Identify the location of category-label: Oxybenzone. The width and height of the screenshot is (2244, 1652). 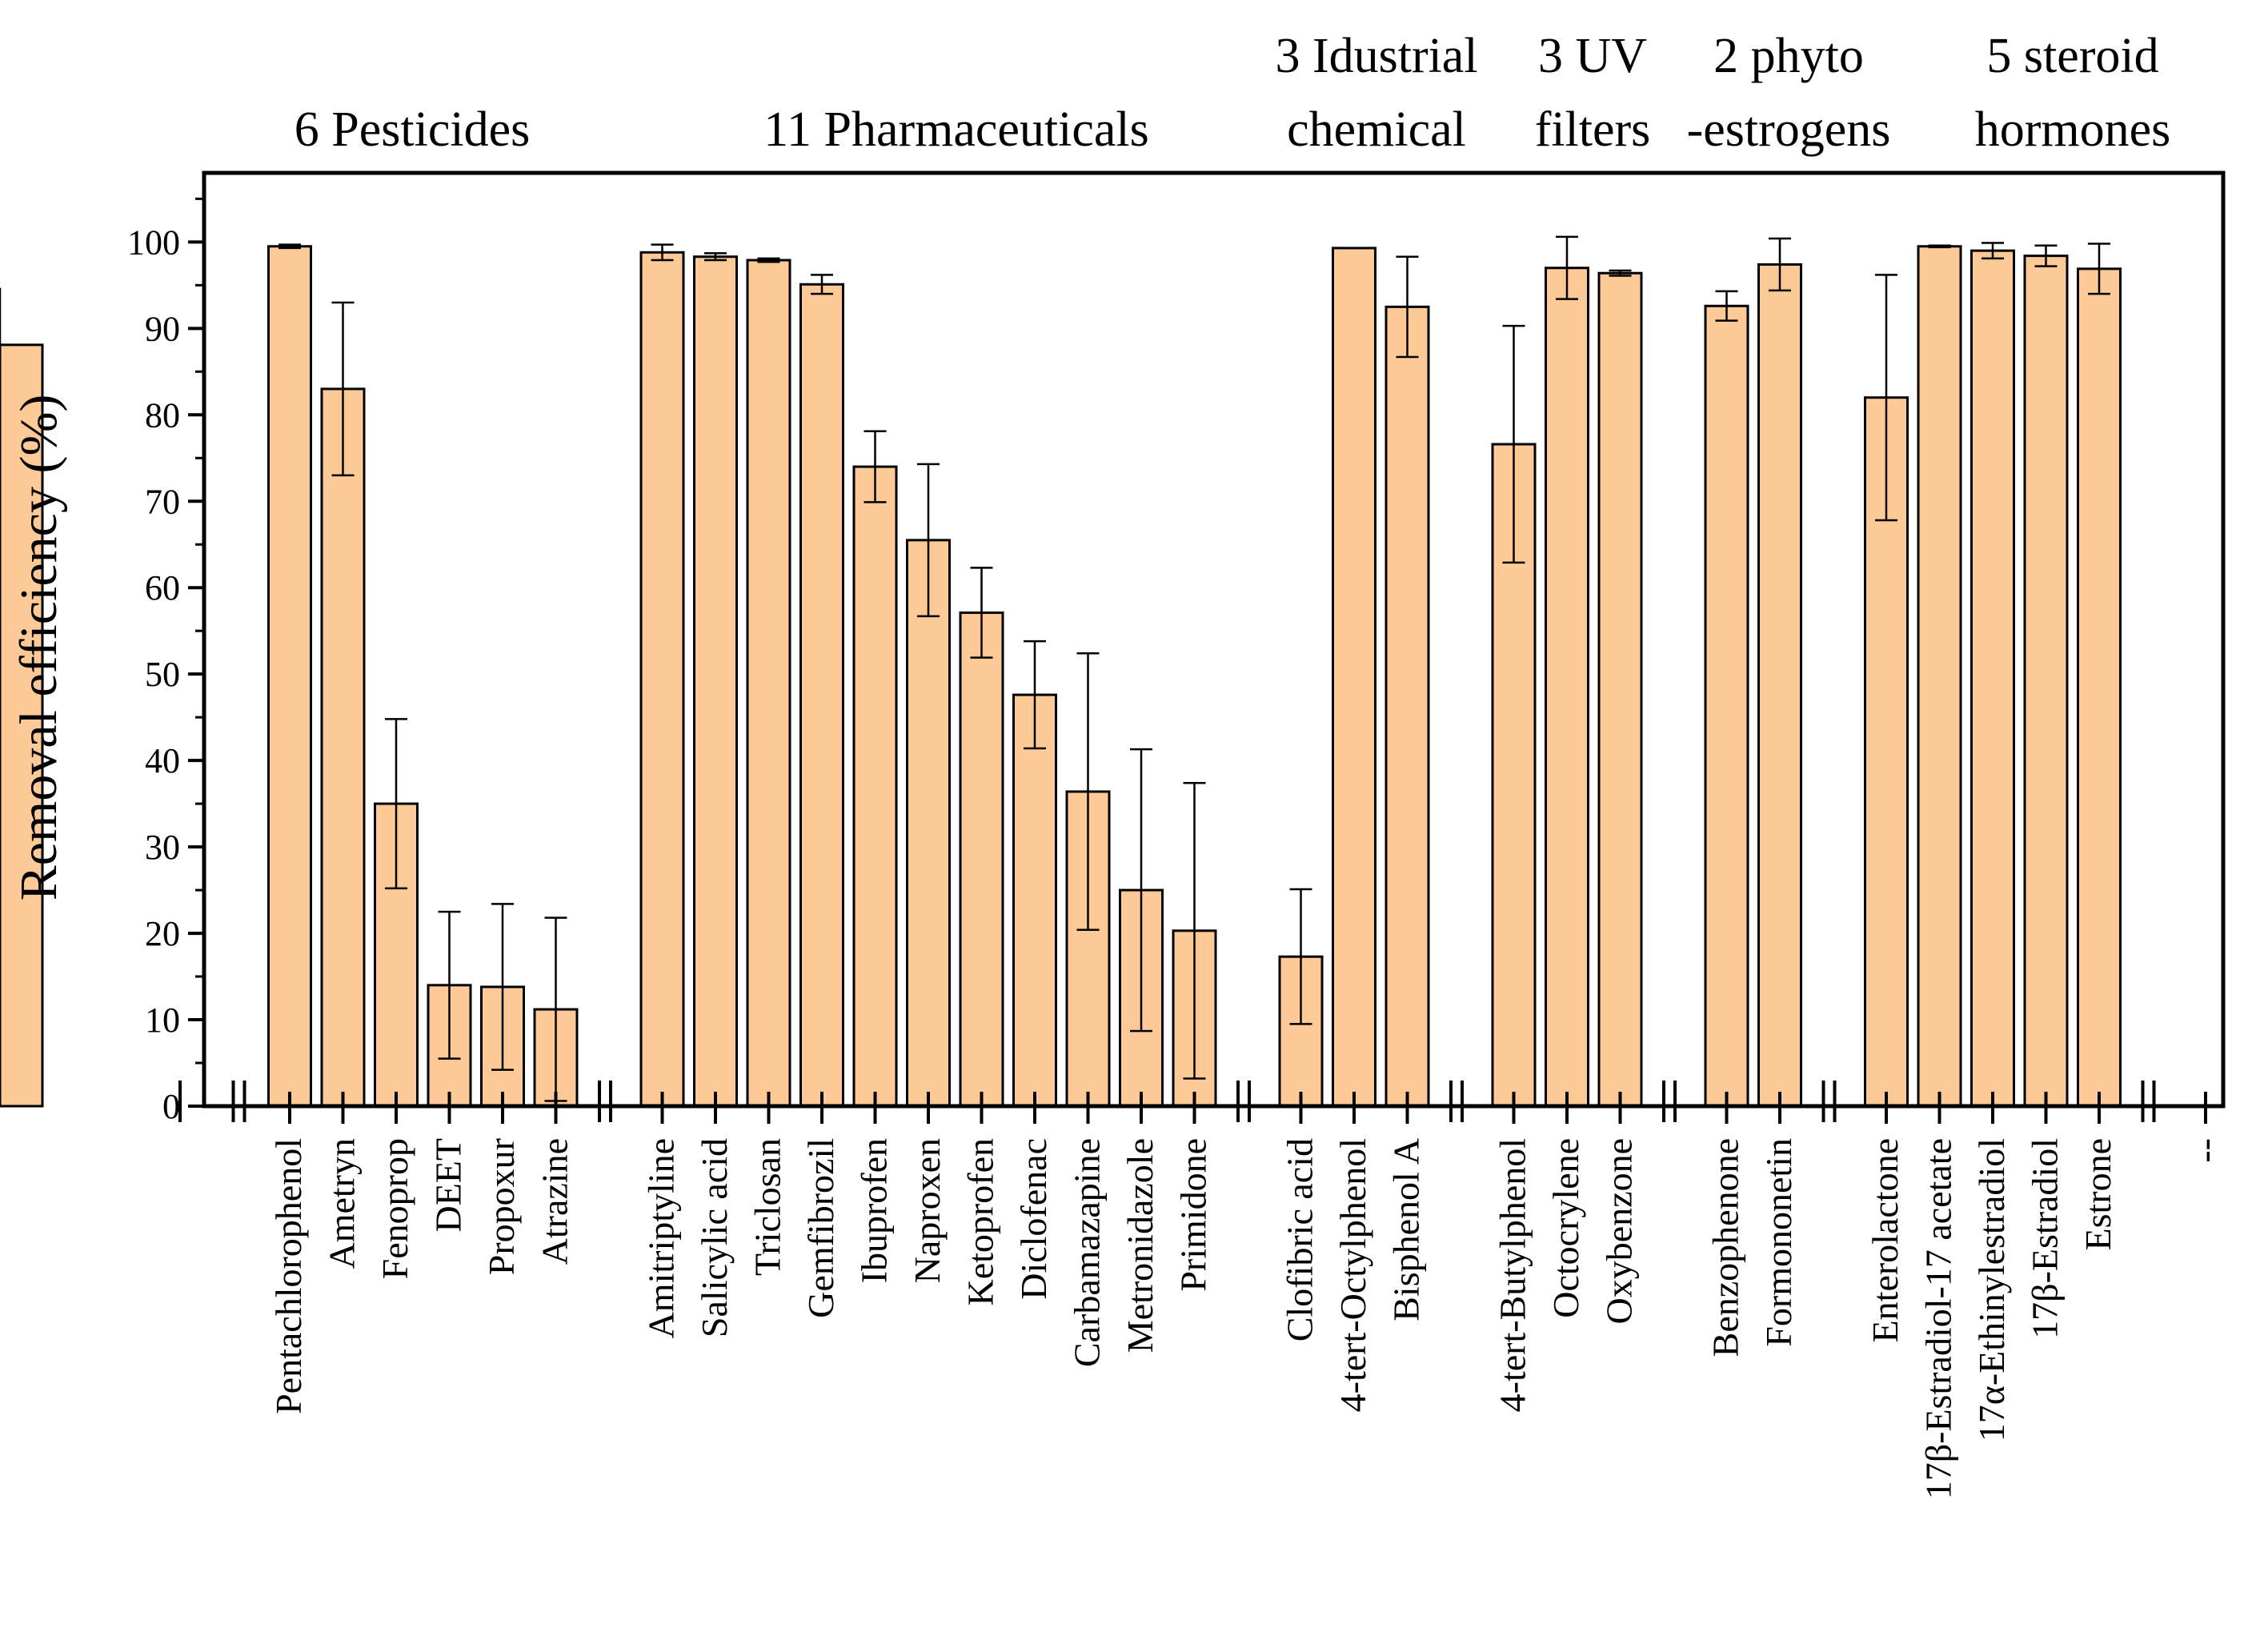
(1619, 1231).